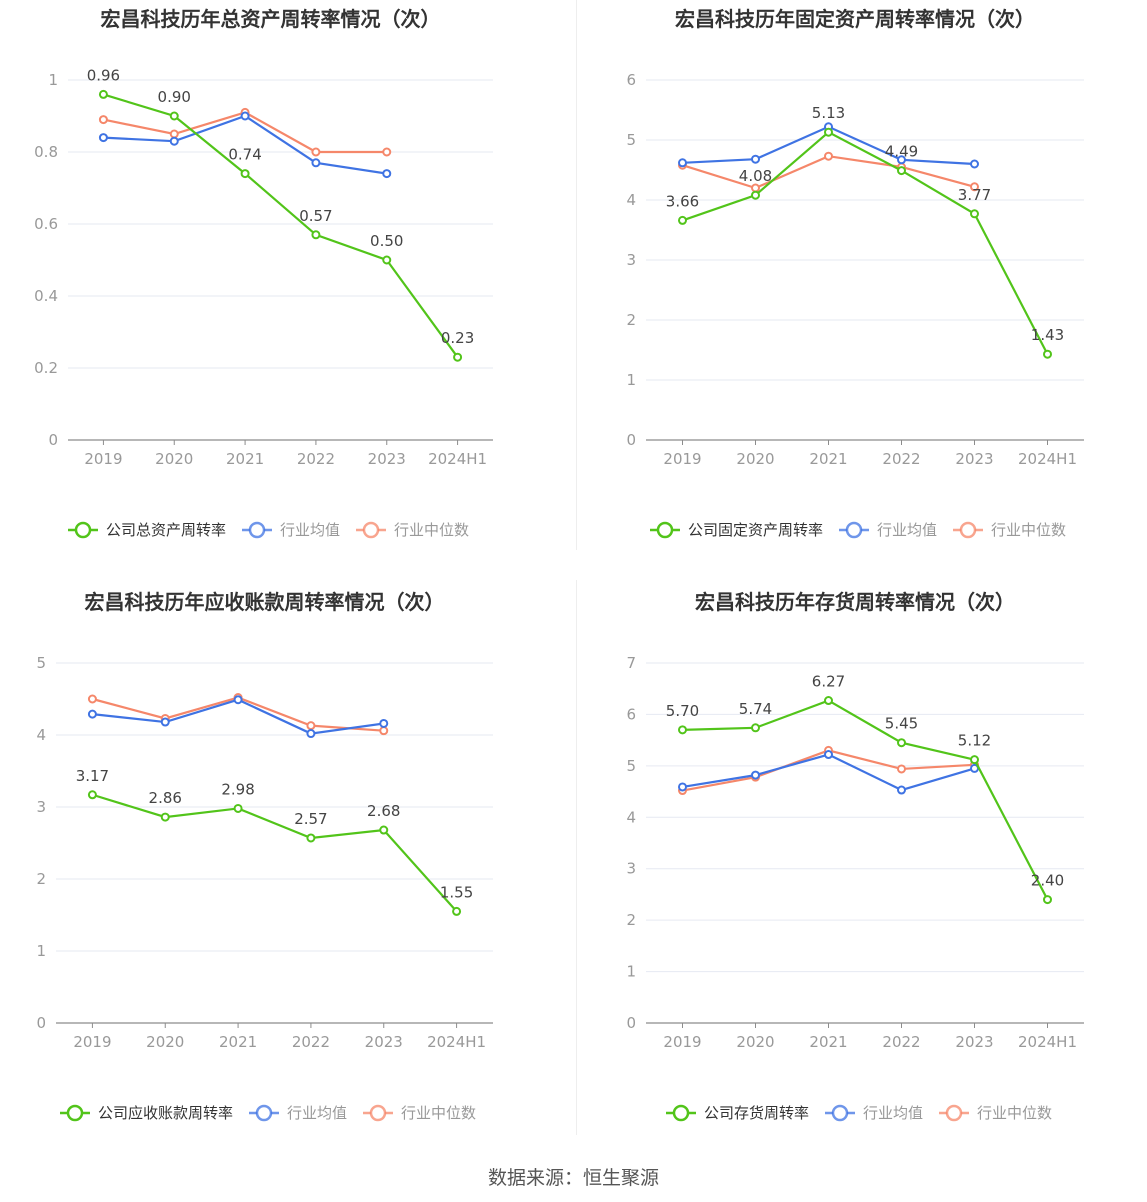 The width and height of the screenshot is (1147, 1202). Describe the element at coordinates (974, 741) in the screenshot. I see `data-label: 5.12` at that location.